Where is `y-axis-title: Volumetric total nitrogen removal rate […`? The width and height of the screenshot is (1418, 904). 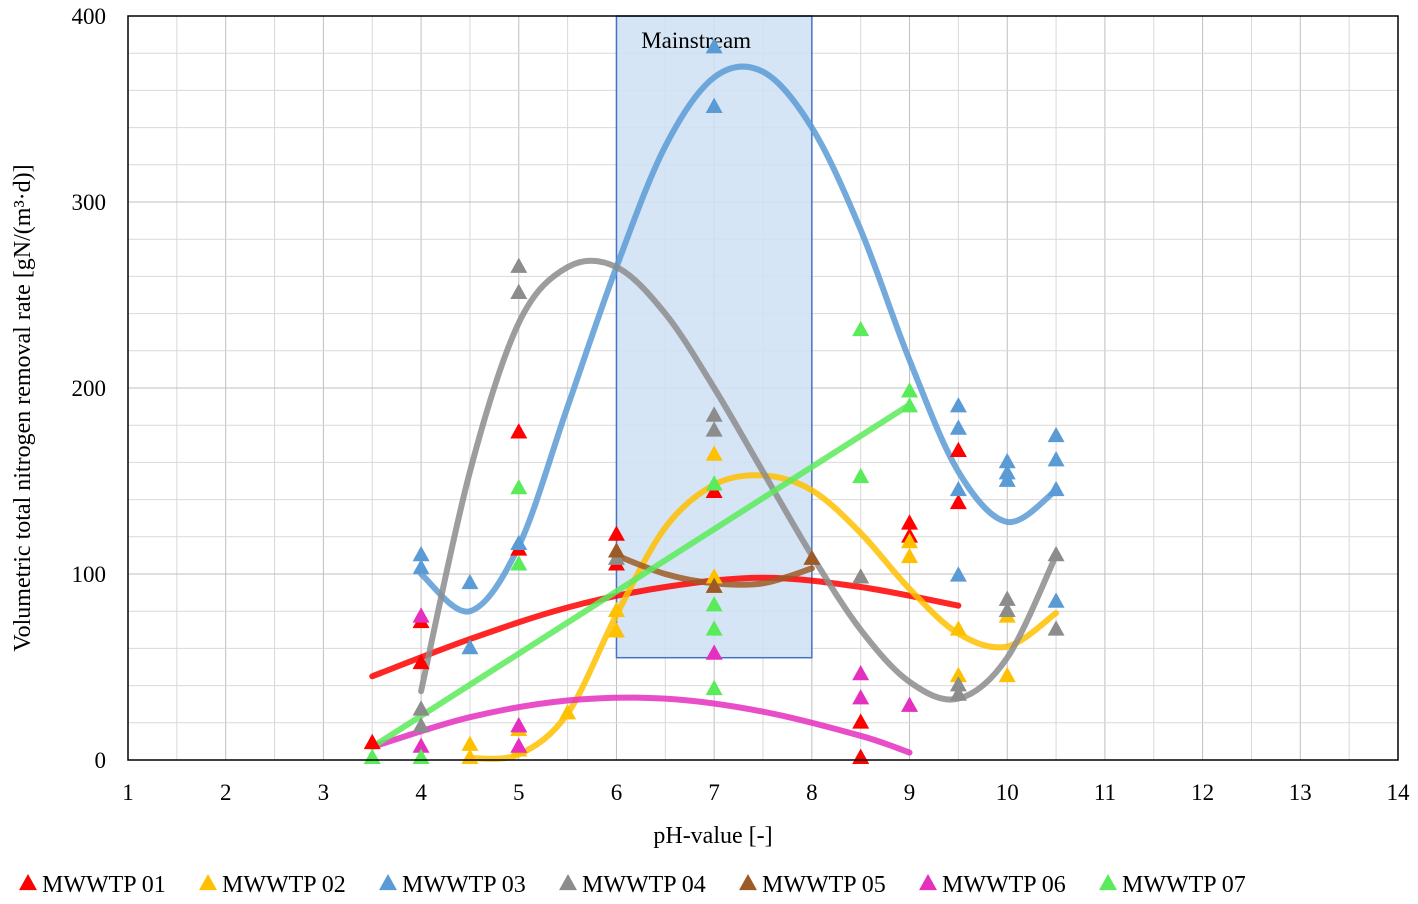 y-axis-title: Volumetric total nitrogen removal rate [… is located at coordinates (23, 407).